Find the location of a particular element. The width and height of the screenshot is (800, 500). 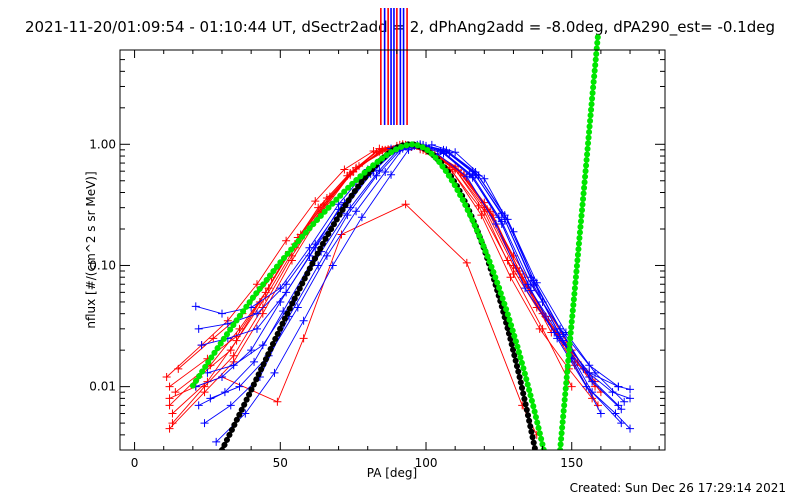

y-tick-label-2: 1.00 is located at coordinates (102, 144).